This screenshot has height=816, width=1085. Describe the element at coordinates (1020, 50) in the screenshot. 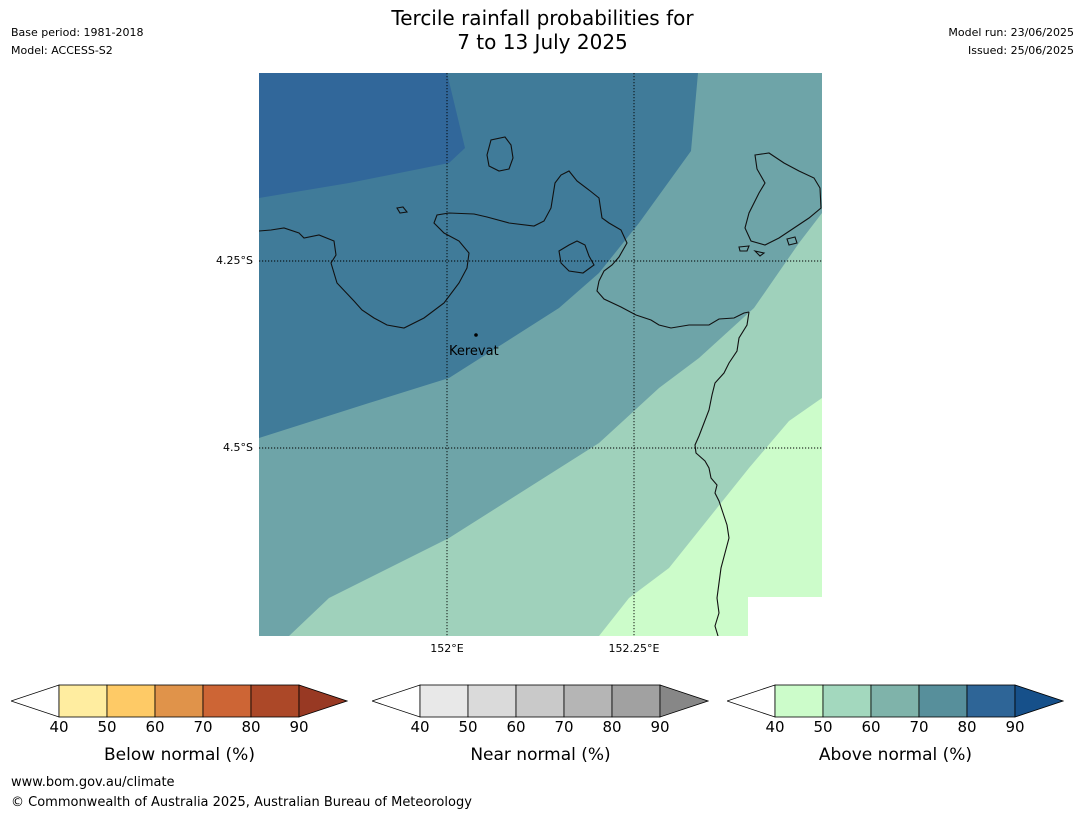

I see `issued-date: Issued: 25/06/2025` at that location.